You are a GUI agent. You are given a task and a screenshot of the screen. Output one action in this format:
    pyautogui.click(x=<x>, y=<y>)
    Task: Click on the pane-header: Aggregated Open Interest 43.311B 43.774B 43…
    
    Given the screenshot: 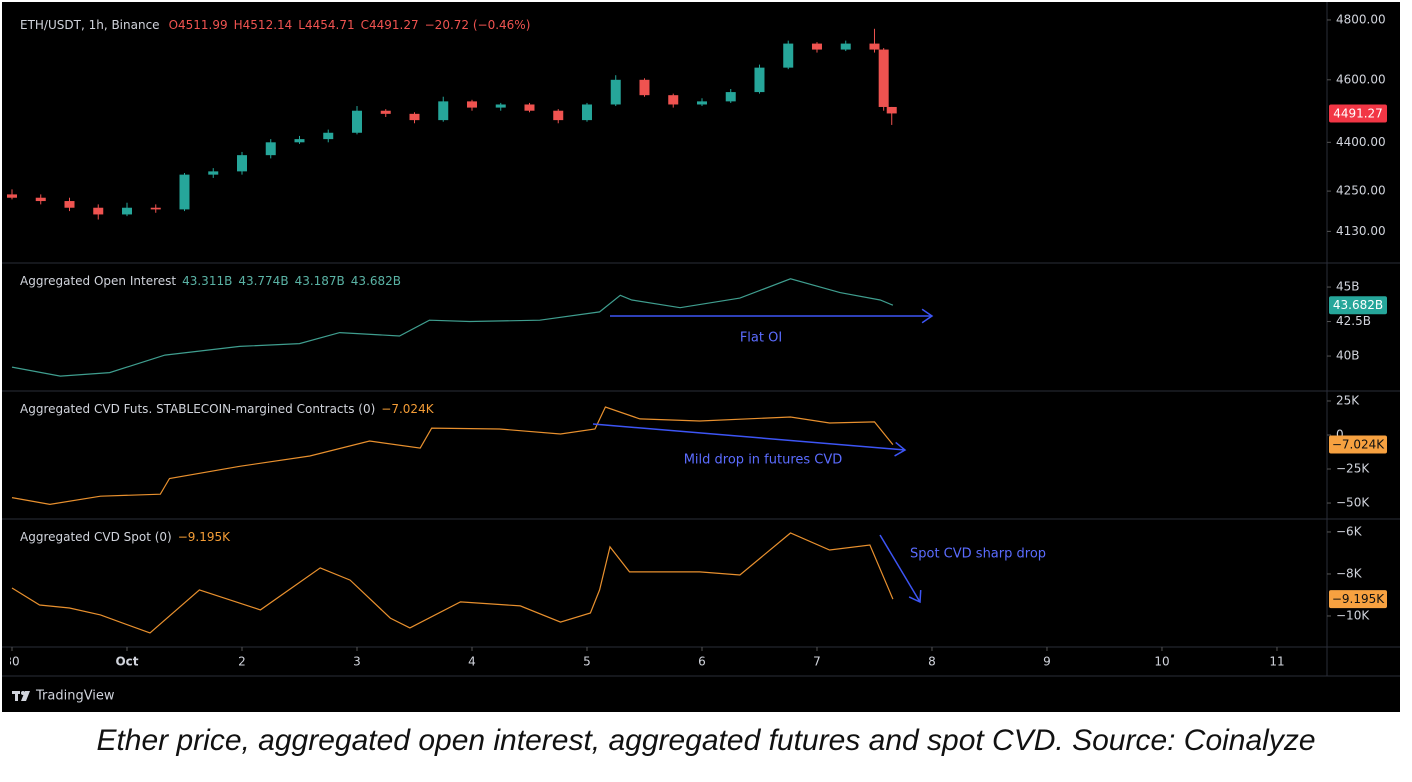 What is the action you would take?
    pyautogui.click(x=210, y=281)
    